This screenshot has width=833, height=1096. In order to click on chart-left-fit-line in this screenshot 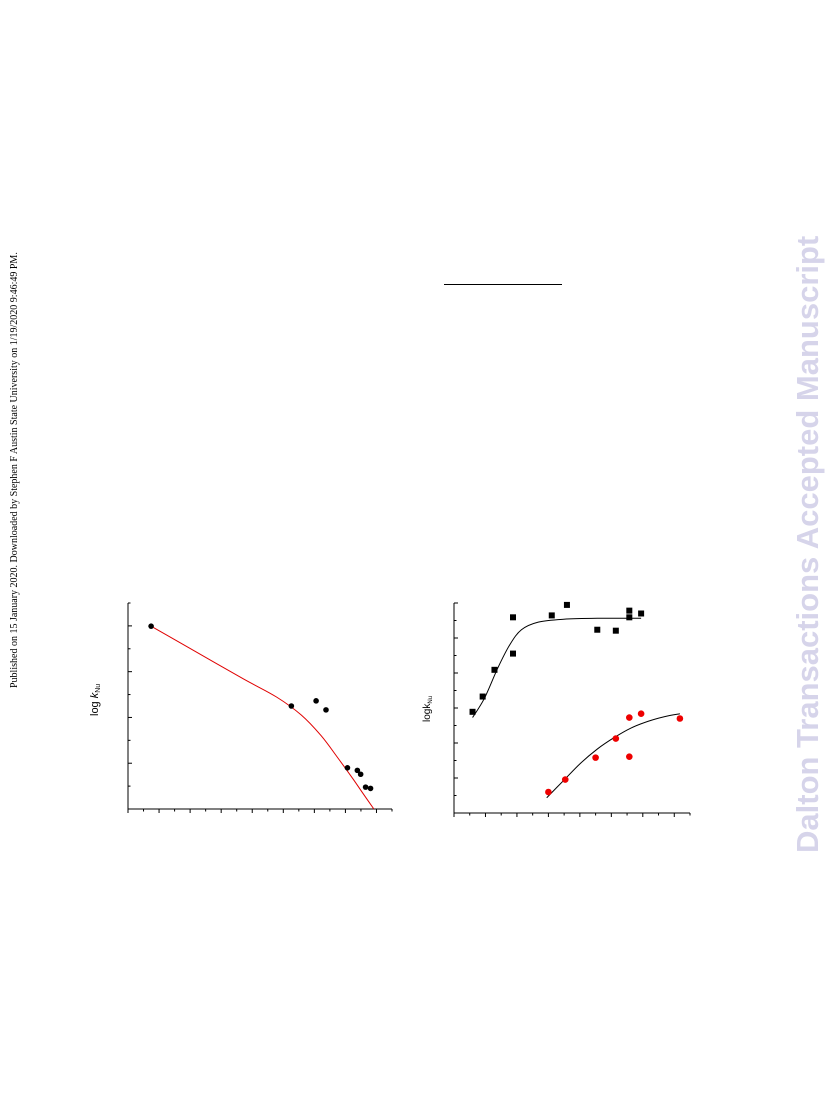, I will do `click(262, 717)`.